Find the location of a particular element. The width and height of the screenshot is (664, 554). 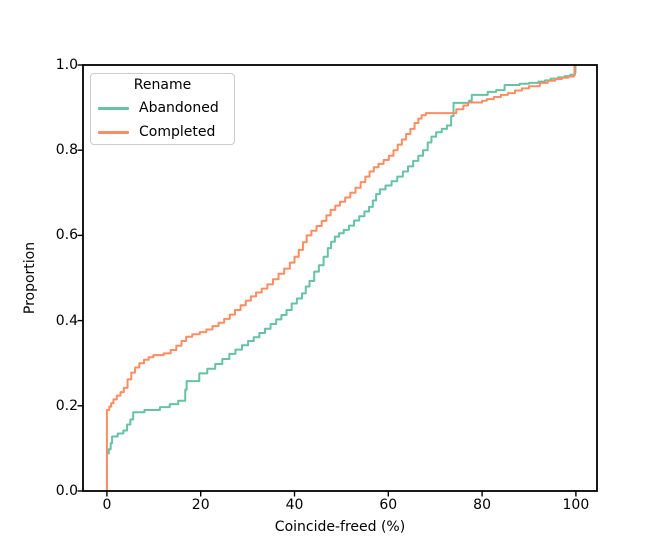

legend-label-completed: Completed is located at coordinates (177, 132).